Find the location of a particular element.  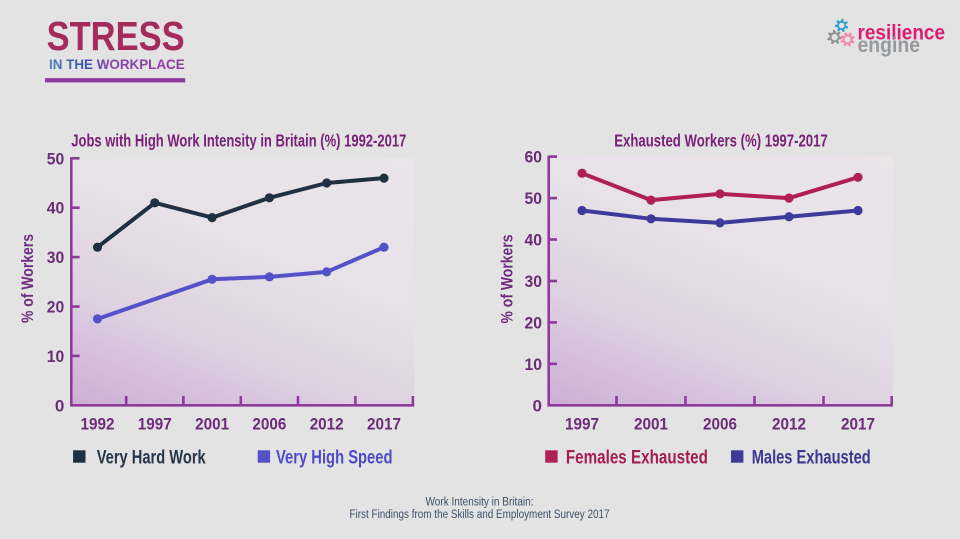

svg-text: Females Exhausted is located at coordinates (637, 457).